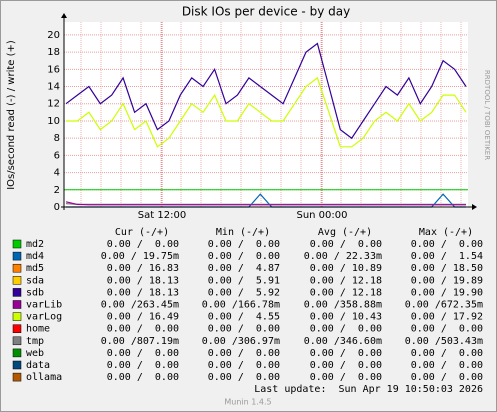 The height and width of the screenshot is (412, 497). I want to click on legend-name: varLog, so click(44, 317).